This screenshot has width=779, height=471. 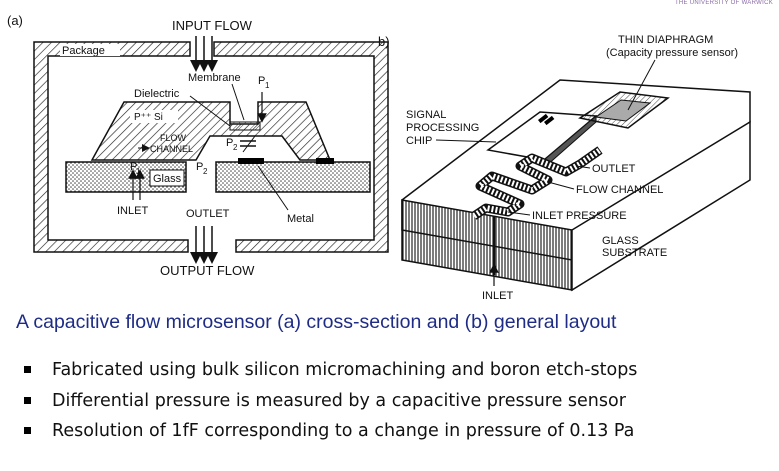 What do you see at coordinates (723, 3) in the screenshot?
I see `university-brand: THE UNIVERSITY OF WARWICK` at bounding box center [723, 3].